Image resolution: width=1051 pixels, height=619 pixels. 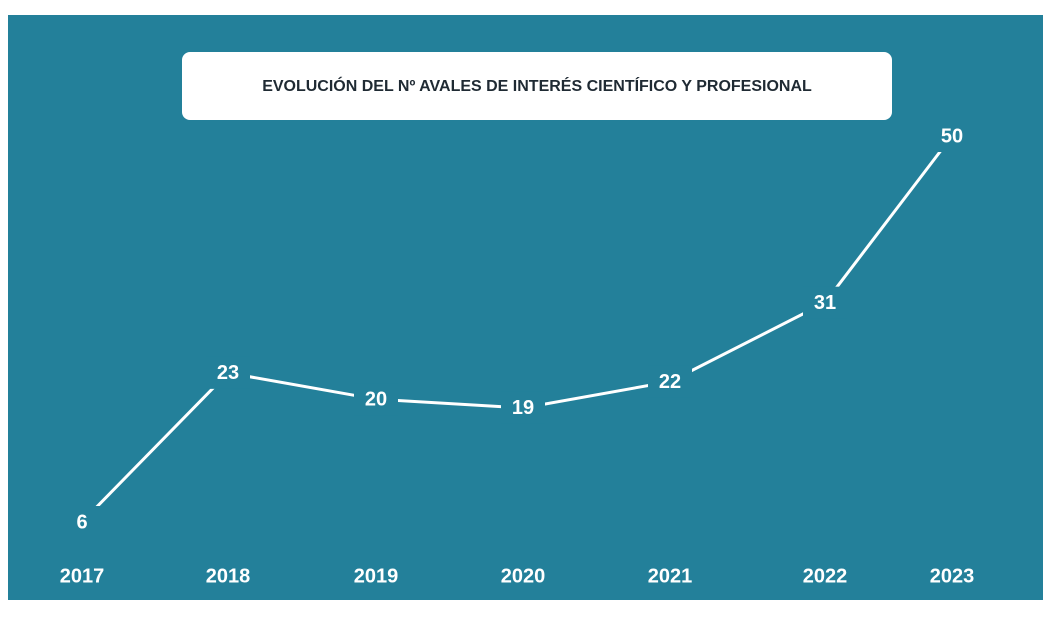 I want to click on data-label: 6, so click(x=81, y=522).